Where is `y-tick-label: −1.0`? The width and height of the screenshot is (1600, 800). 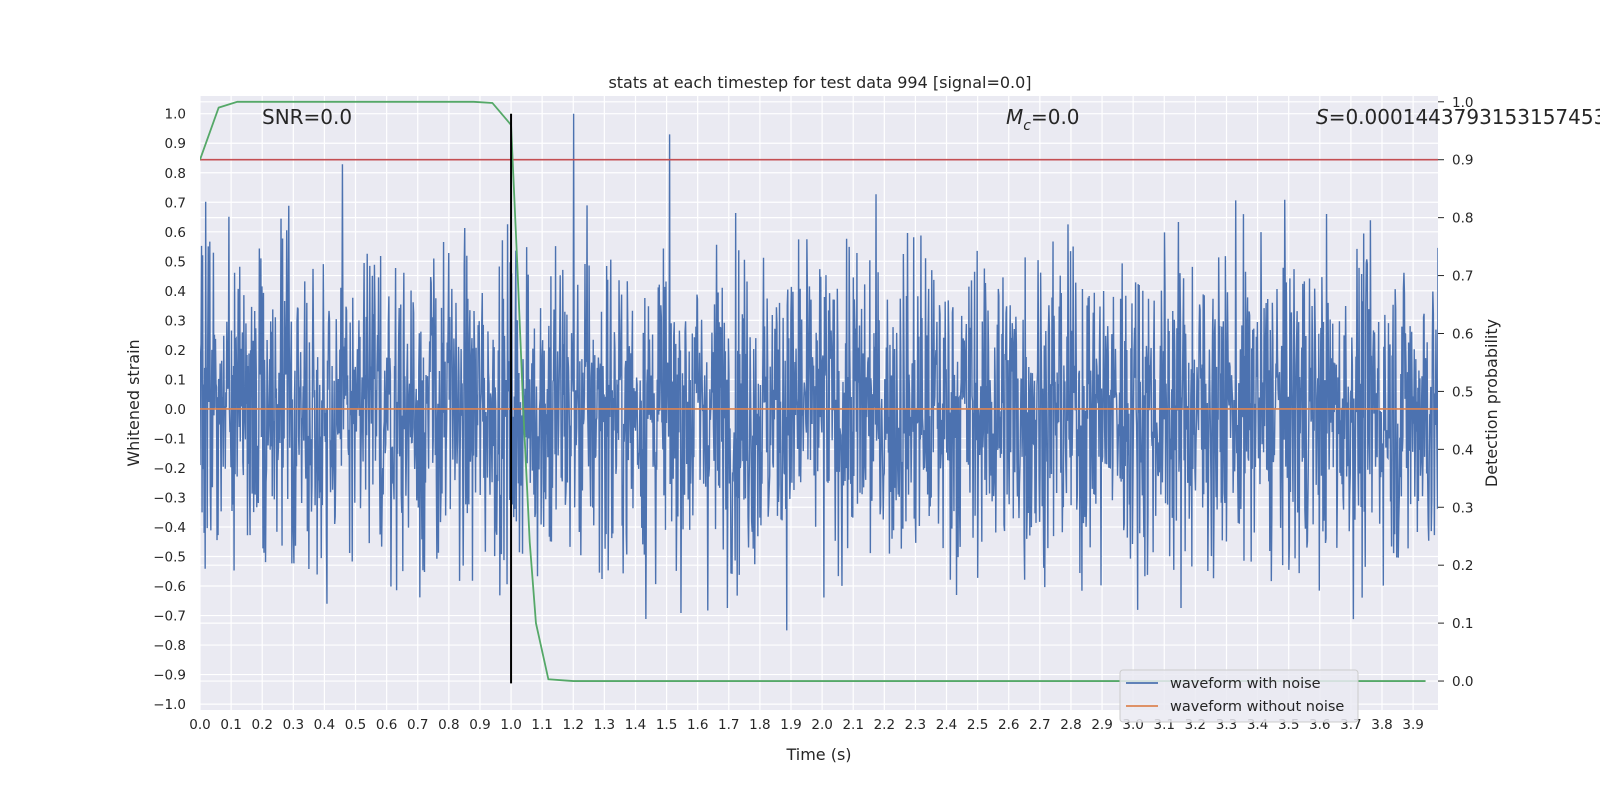 y-tick-label: −1.0 is located at coordinates (169, 705).